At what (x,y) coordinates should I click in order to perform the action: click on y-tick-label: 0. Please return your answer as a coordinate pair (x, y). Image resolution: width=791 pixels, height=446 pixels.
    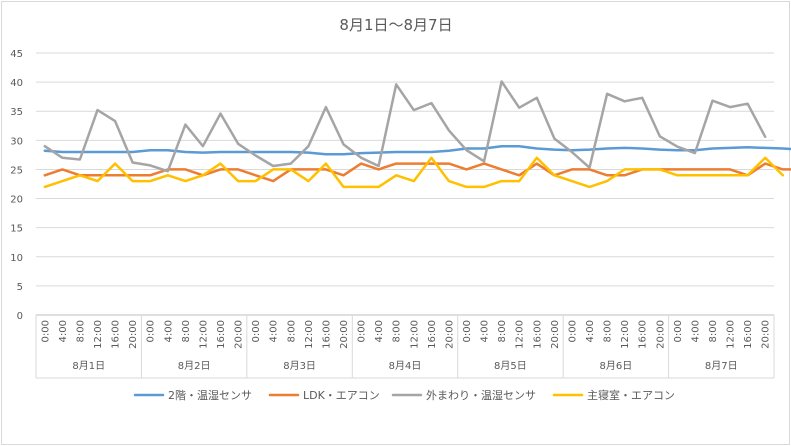
    Looking at the image, I should click on (20, 316).